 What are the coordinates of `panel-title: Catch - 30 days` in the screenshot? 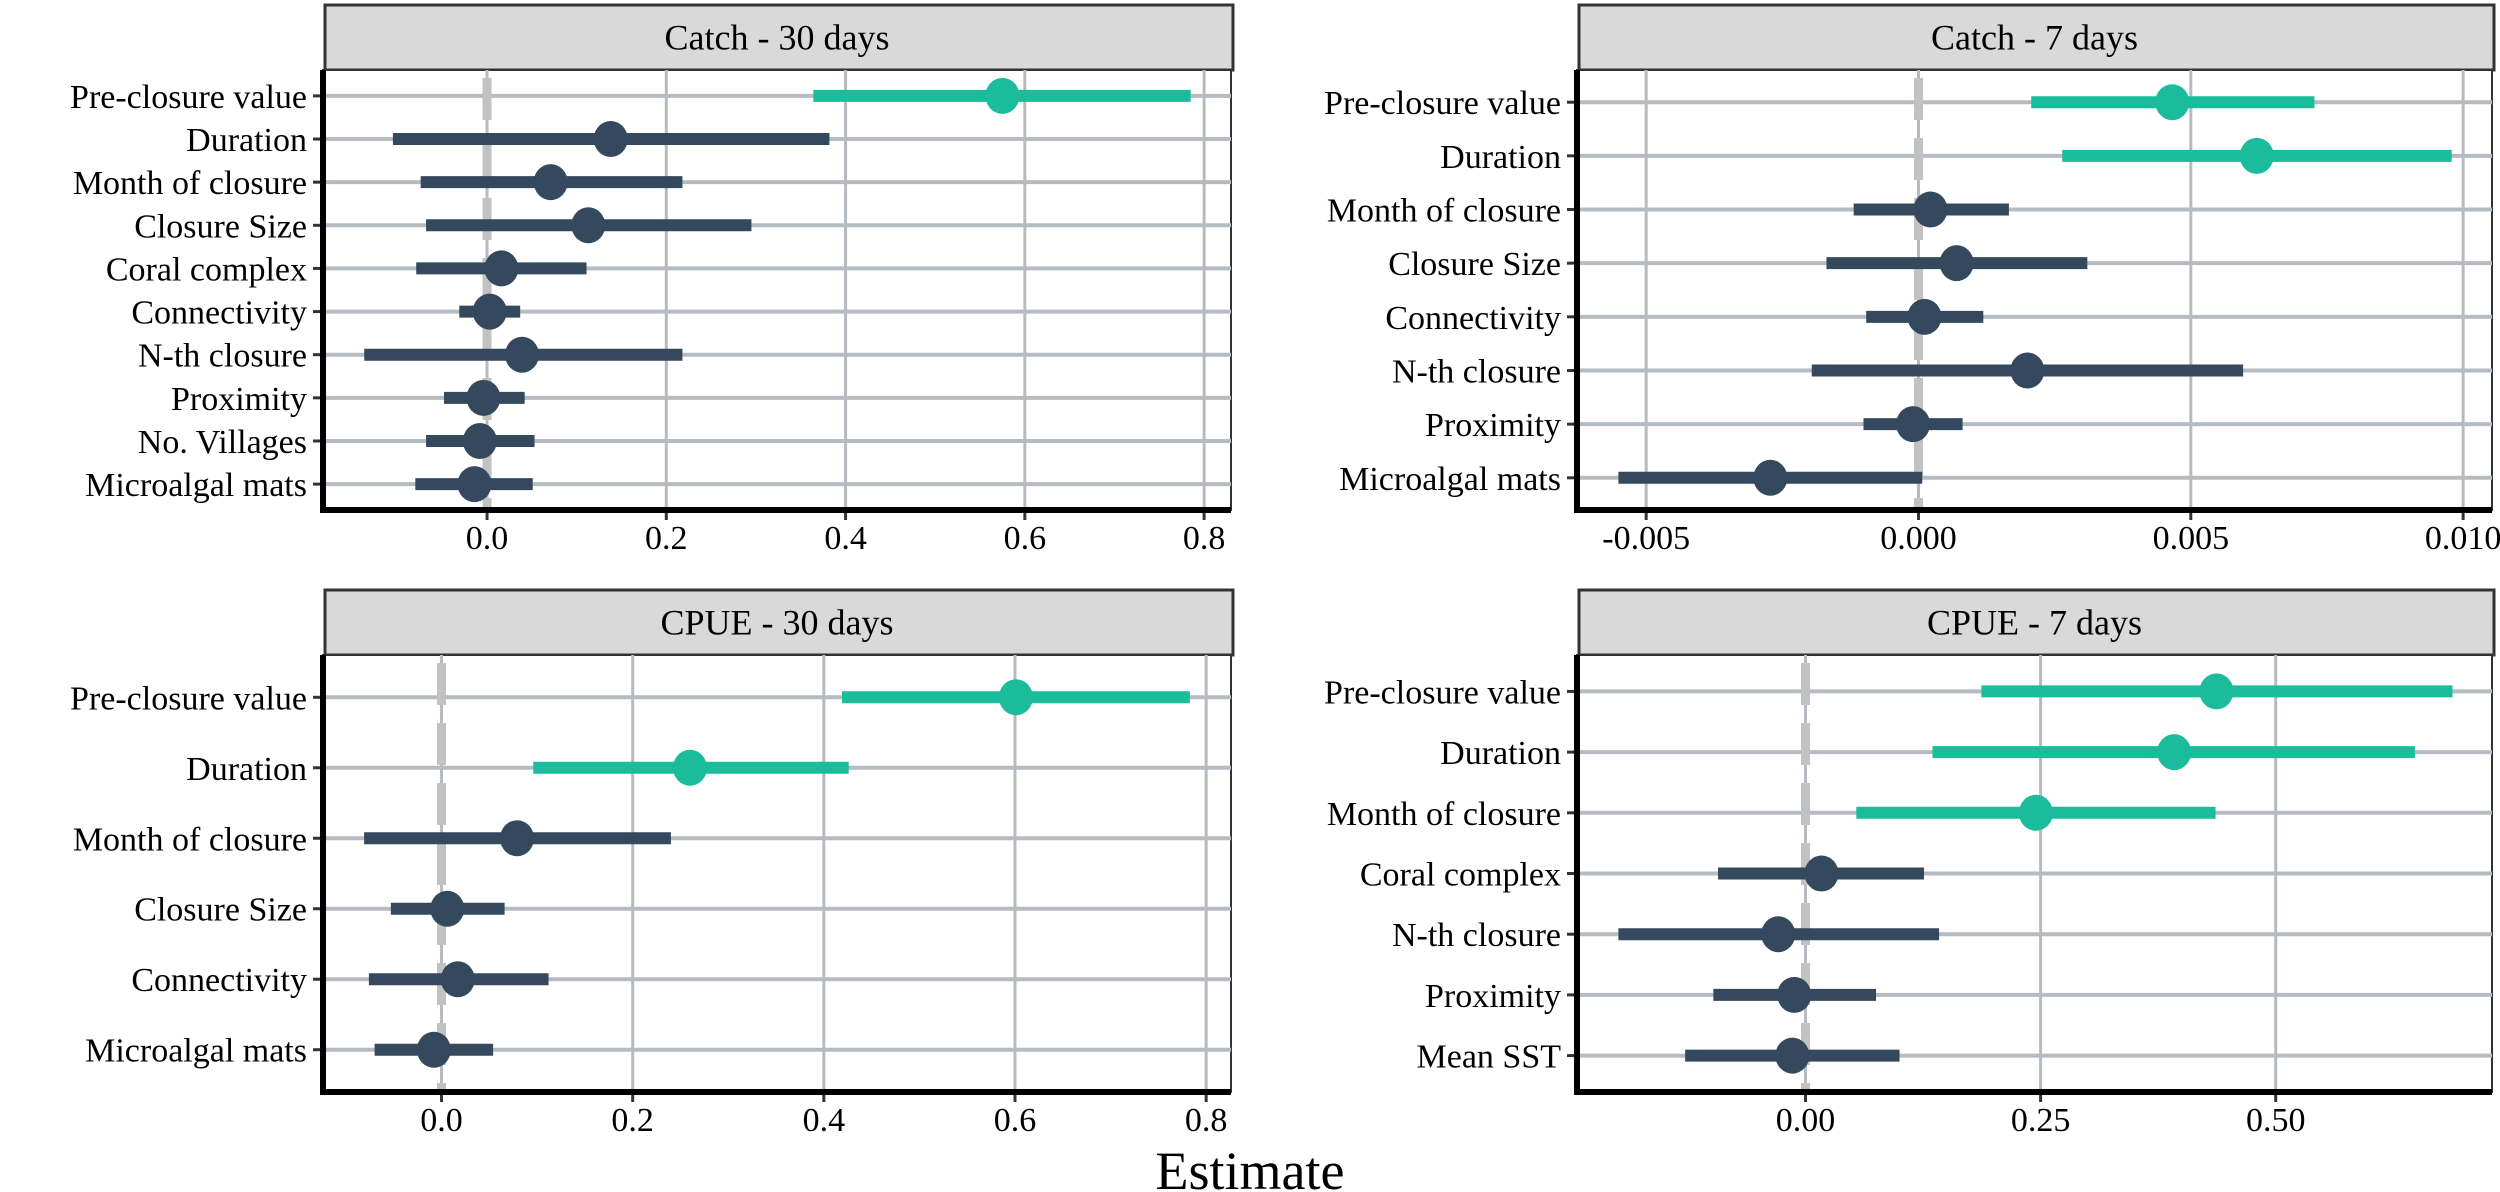 It's located at (777, 38).